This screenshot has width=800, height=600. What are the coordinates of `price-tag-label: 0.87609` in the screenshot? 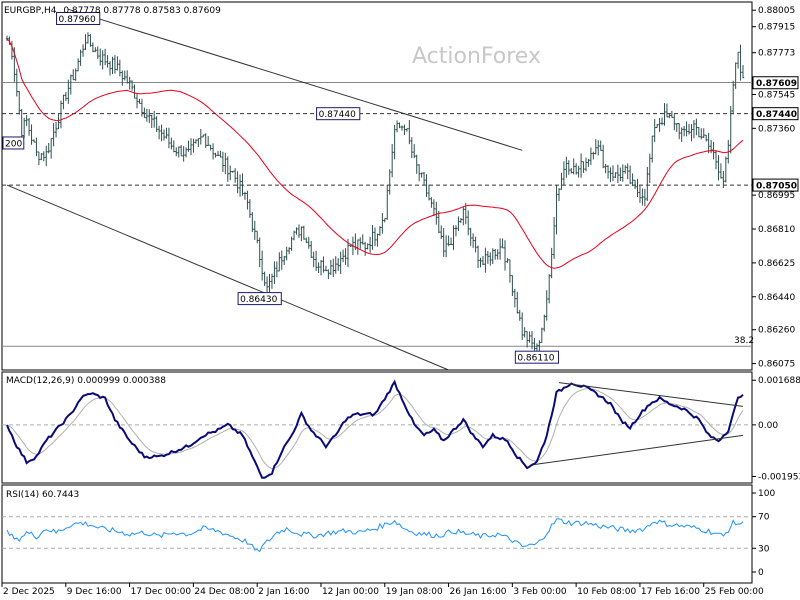 It's located at (776, 84).